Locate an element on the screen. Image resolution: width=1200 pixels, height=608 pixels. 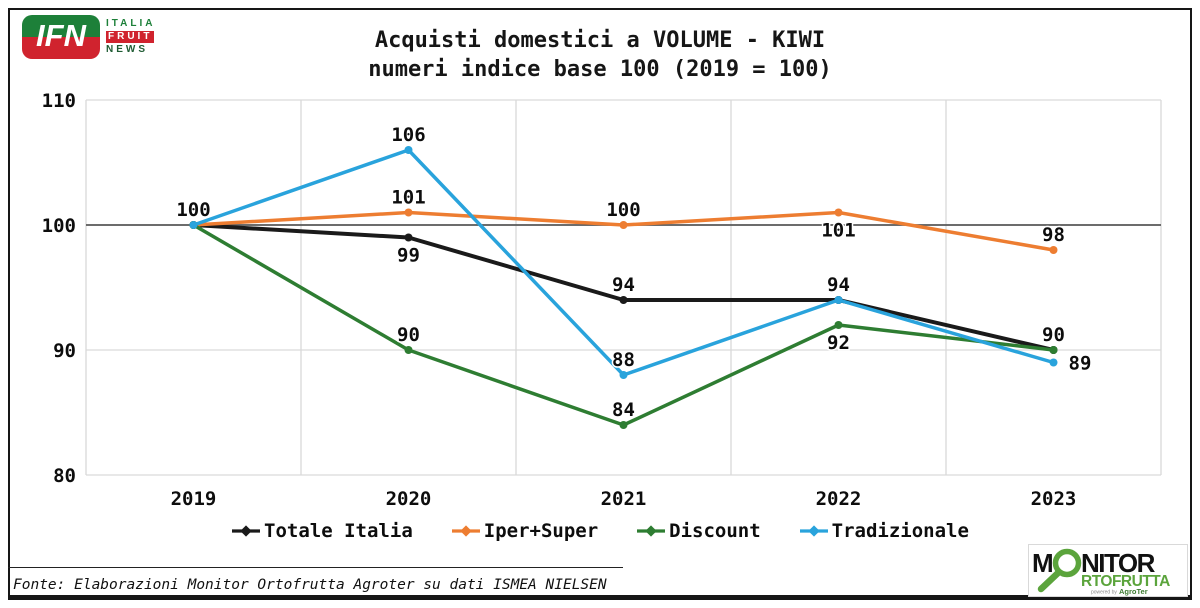
magnifier-ring-icon is located at coordinates (1067, 563).